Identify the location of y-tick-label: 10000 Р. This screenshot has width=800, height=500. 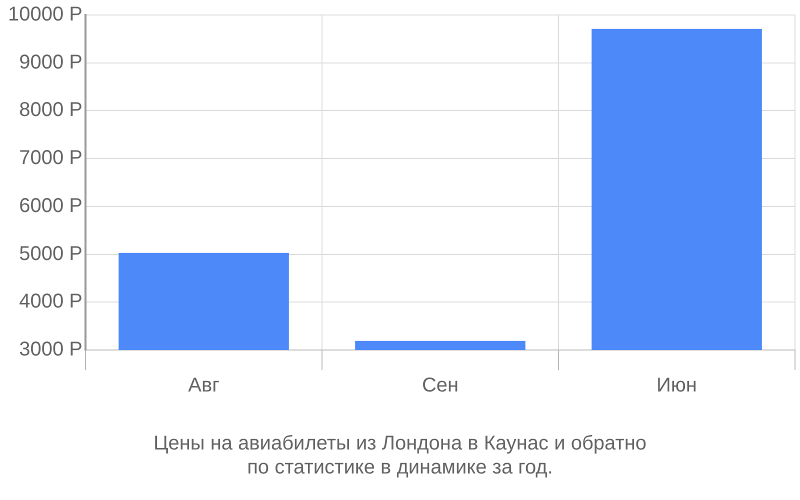
(45, 15).